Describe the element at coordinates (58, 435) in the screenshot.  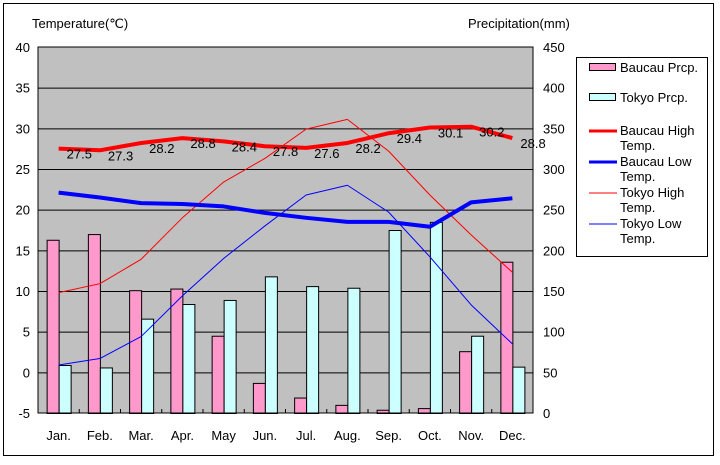
I see `x-tick-label: Jan.` at that location.